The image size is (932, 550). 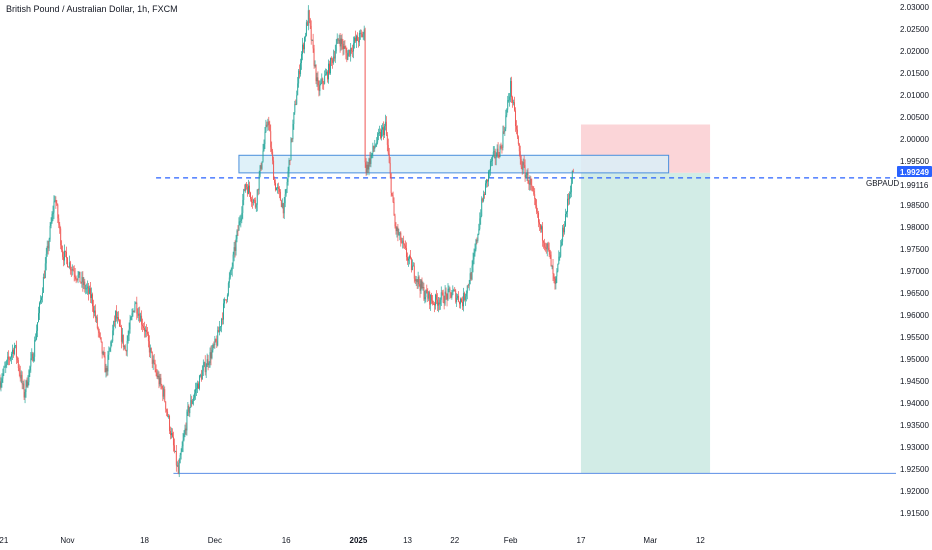 What do you see at coordinates (914, 315) in the screenshot?
I see `y-tick-label: 1.96000` at bounding box center [914, 315].